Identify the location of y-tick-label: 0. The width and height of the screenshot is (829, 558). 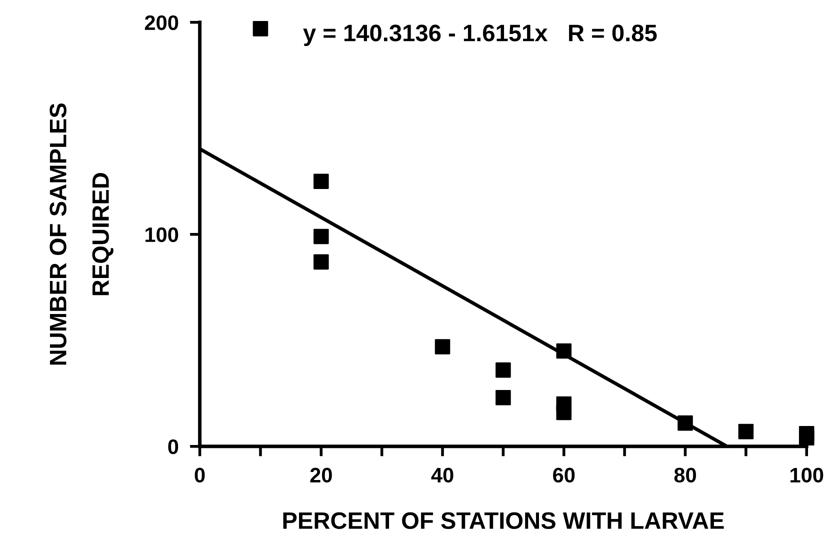
(173, 446).